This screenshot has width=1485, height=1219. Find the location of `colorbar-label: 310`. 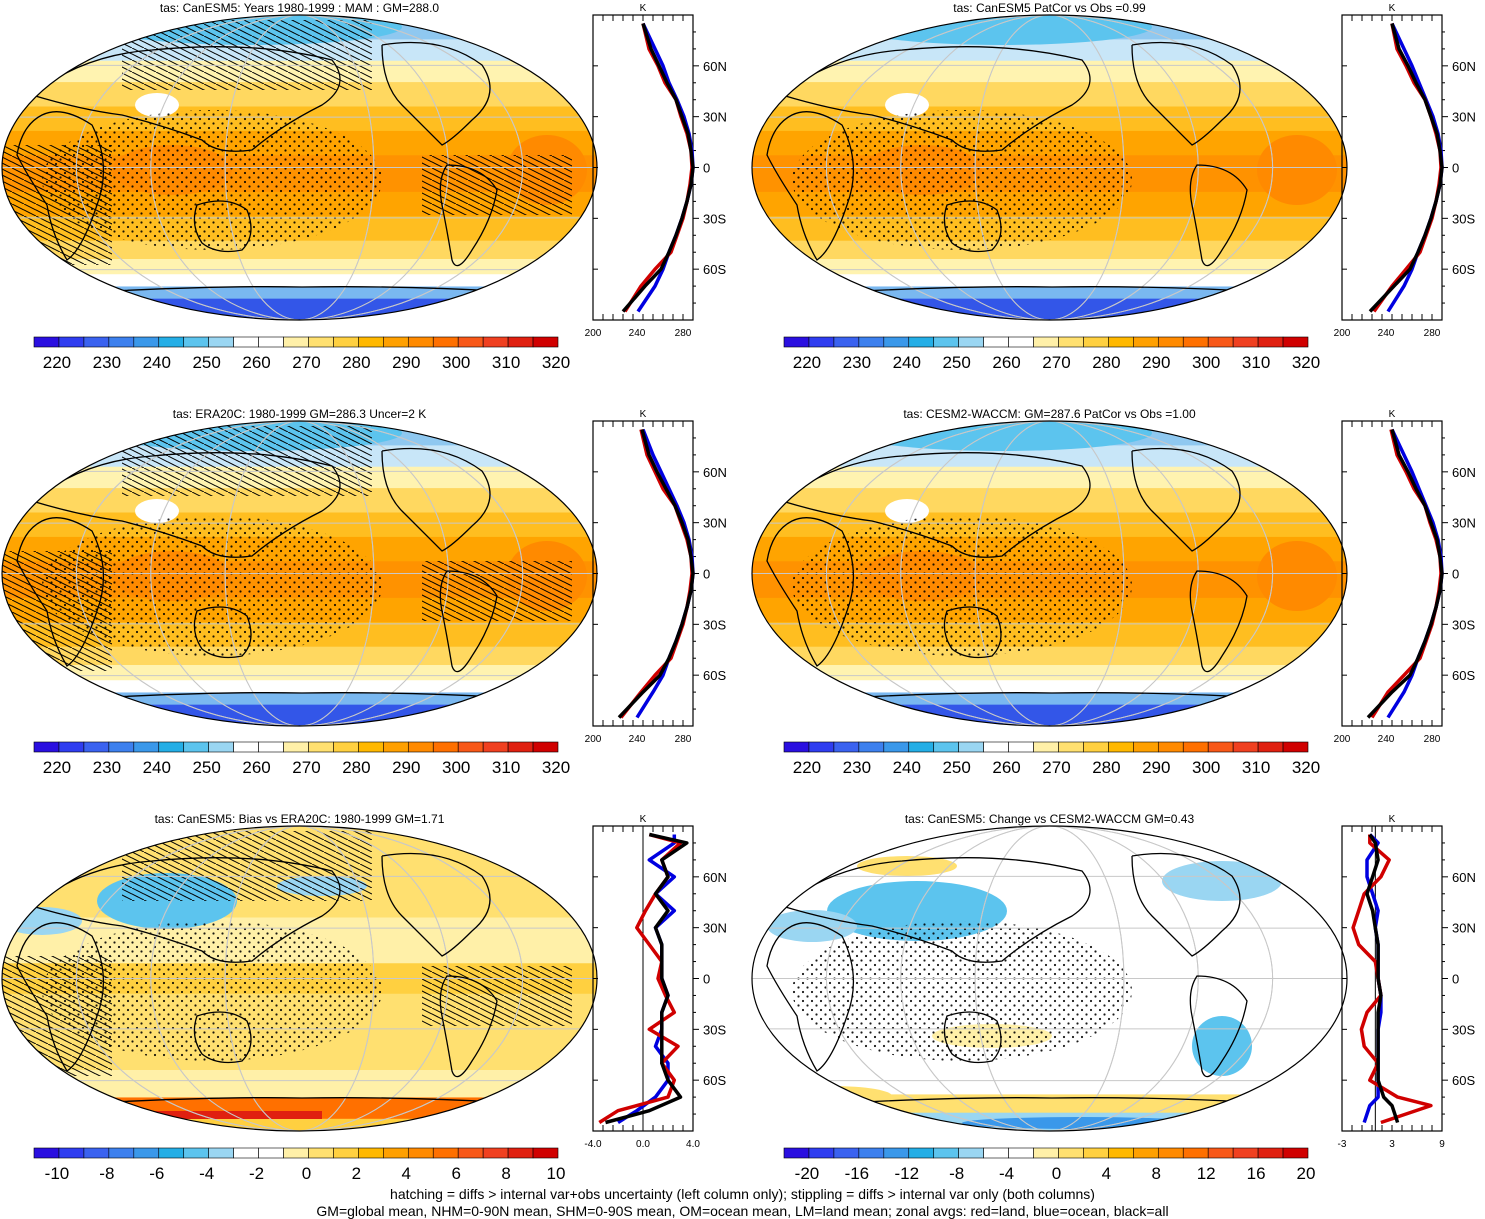

colorbar-label: 310 is located at coordinates (1256, 767).